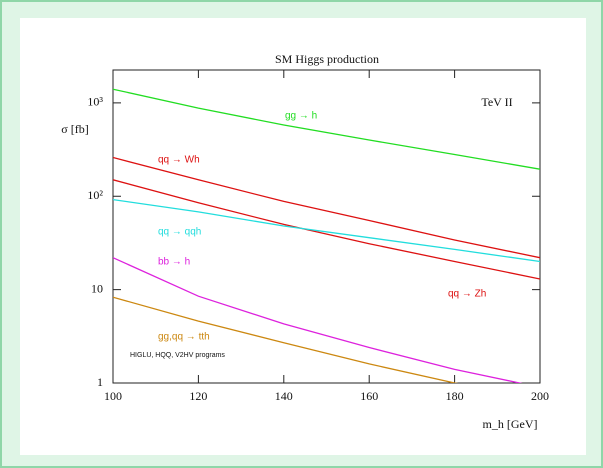 This screenshot has height=468, width=603. Describe the element at coordinates (74, 129) in the screenshot. I see `y-axis-label: σ [fb]` at that location.